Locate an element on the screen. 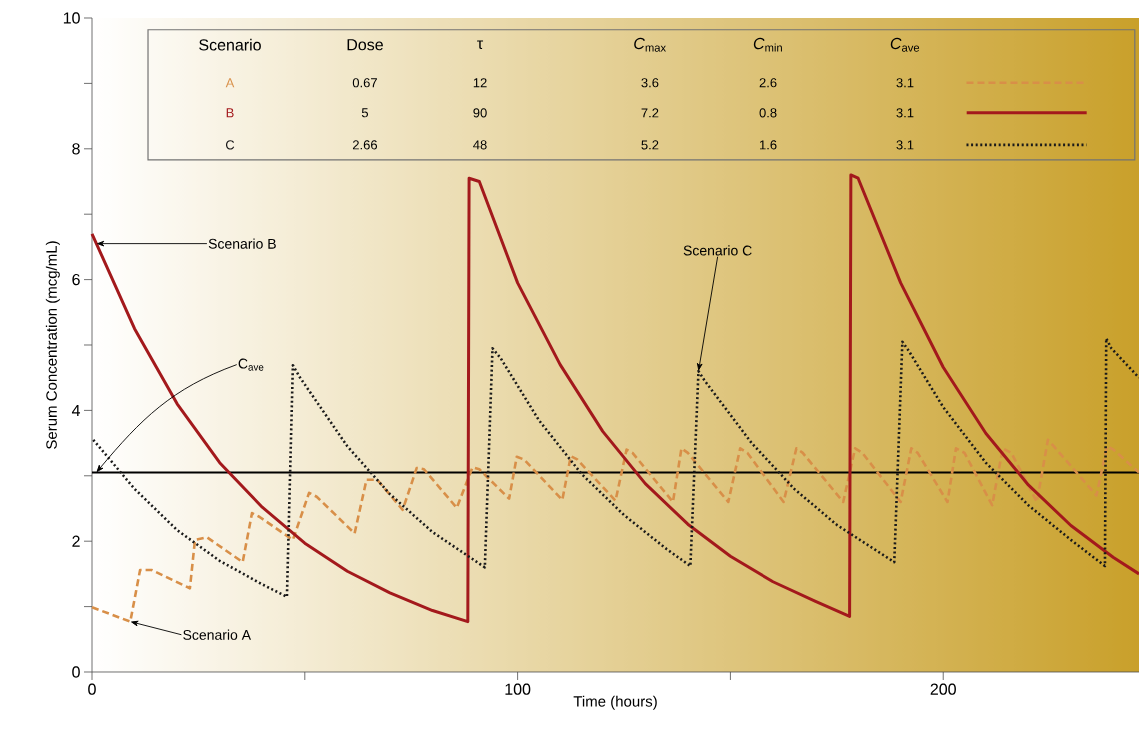  annotation: 1.6 is located at coordinates (768, 145).